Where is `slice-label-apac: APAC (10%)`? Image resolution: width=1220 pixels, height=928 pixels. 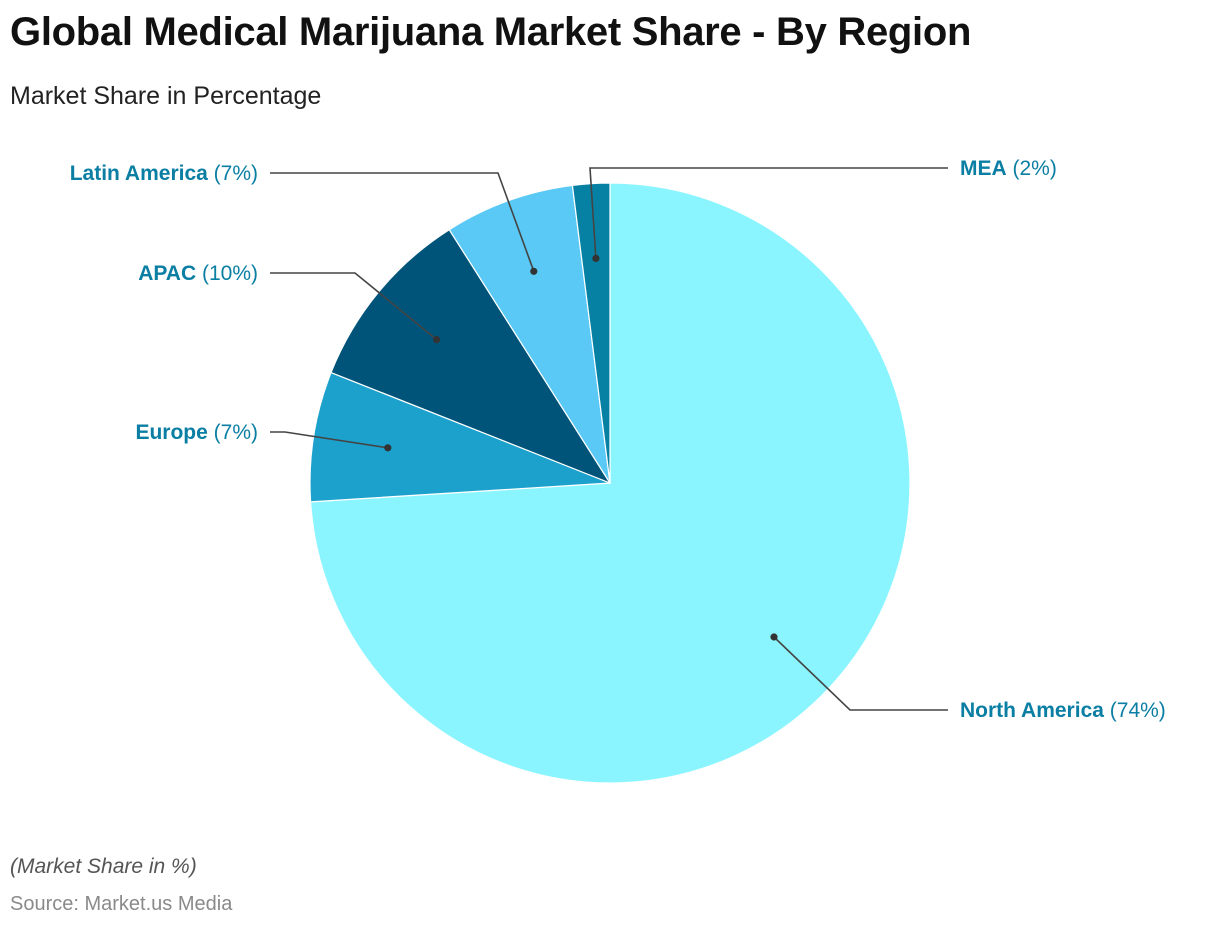 slice-label-apac: APAC (10%) is located at coordinates (198, 273).